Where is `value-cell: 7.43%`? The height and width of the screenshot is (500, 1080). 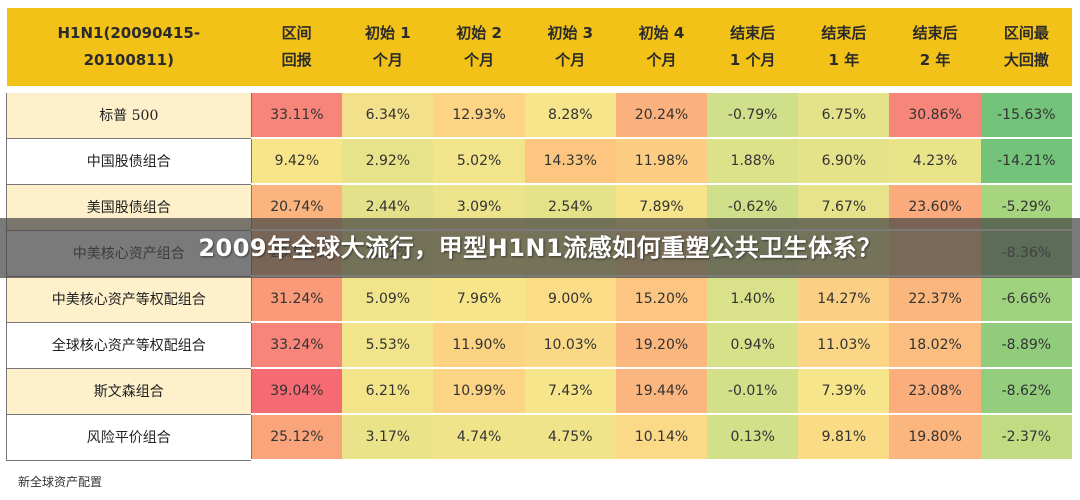 value-cell: 7.43% is located at coordinates (570, 391).